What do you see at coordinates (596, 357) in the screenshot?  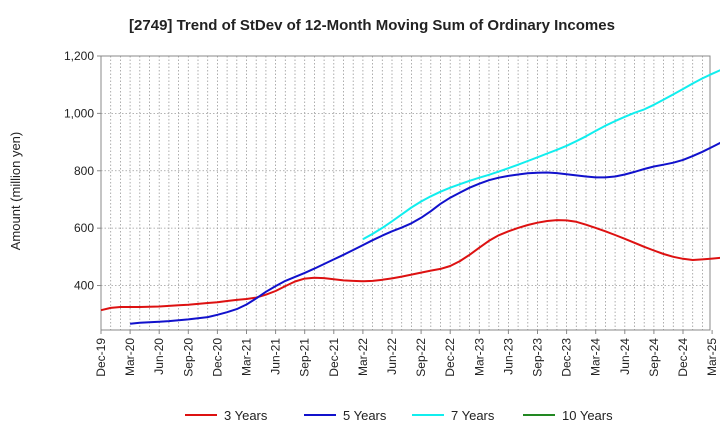 I see `x-tick-label: Mar-24` at bounding box center [596, 357].